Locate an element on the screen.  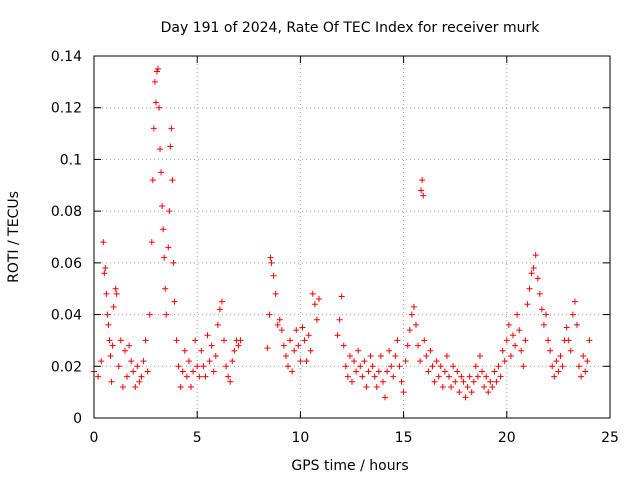
x-tick-label: 25 is located at coordinates (610, 438).